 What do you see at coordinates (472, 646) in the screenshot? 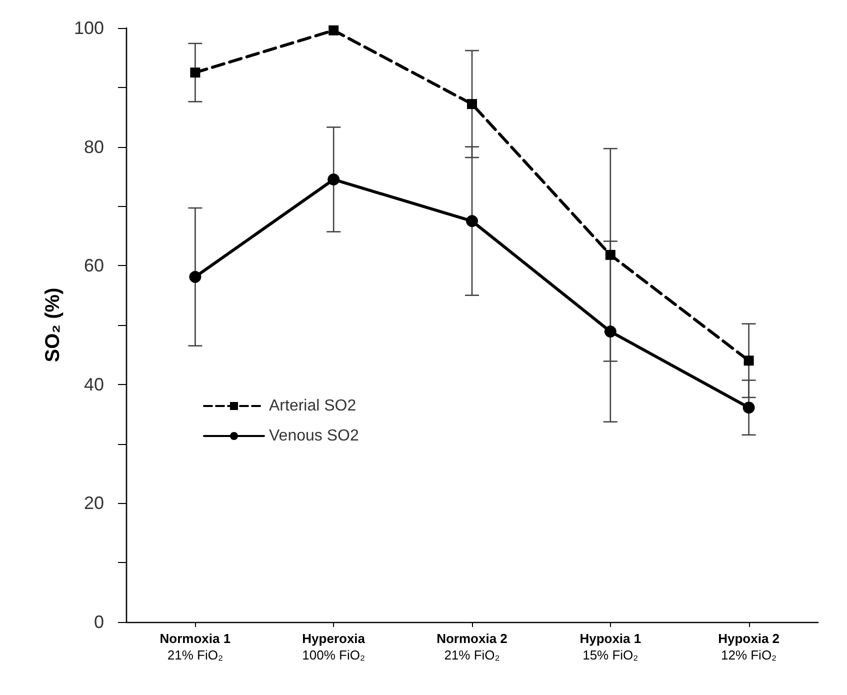
I see `x-tick-label: Normoxia 2 21% FiO₂` at bounding box center [472, 646].